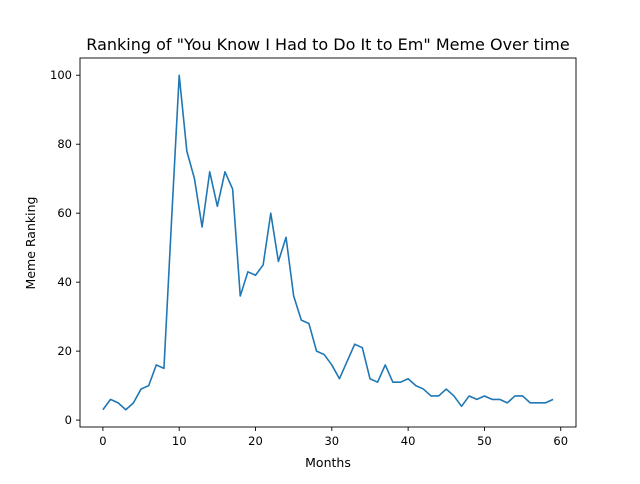 This screenshot has width=640, height=484. I want to click on x-tick-label: 60, so click(560, 441).